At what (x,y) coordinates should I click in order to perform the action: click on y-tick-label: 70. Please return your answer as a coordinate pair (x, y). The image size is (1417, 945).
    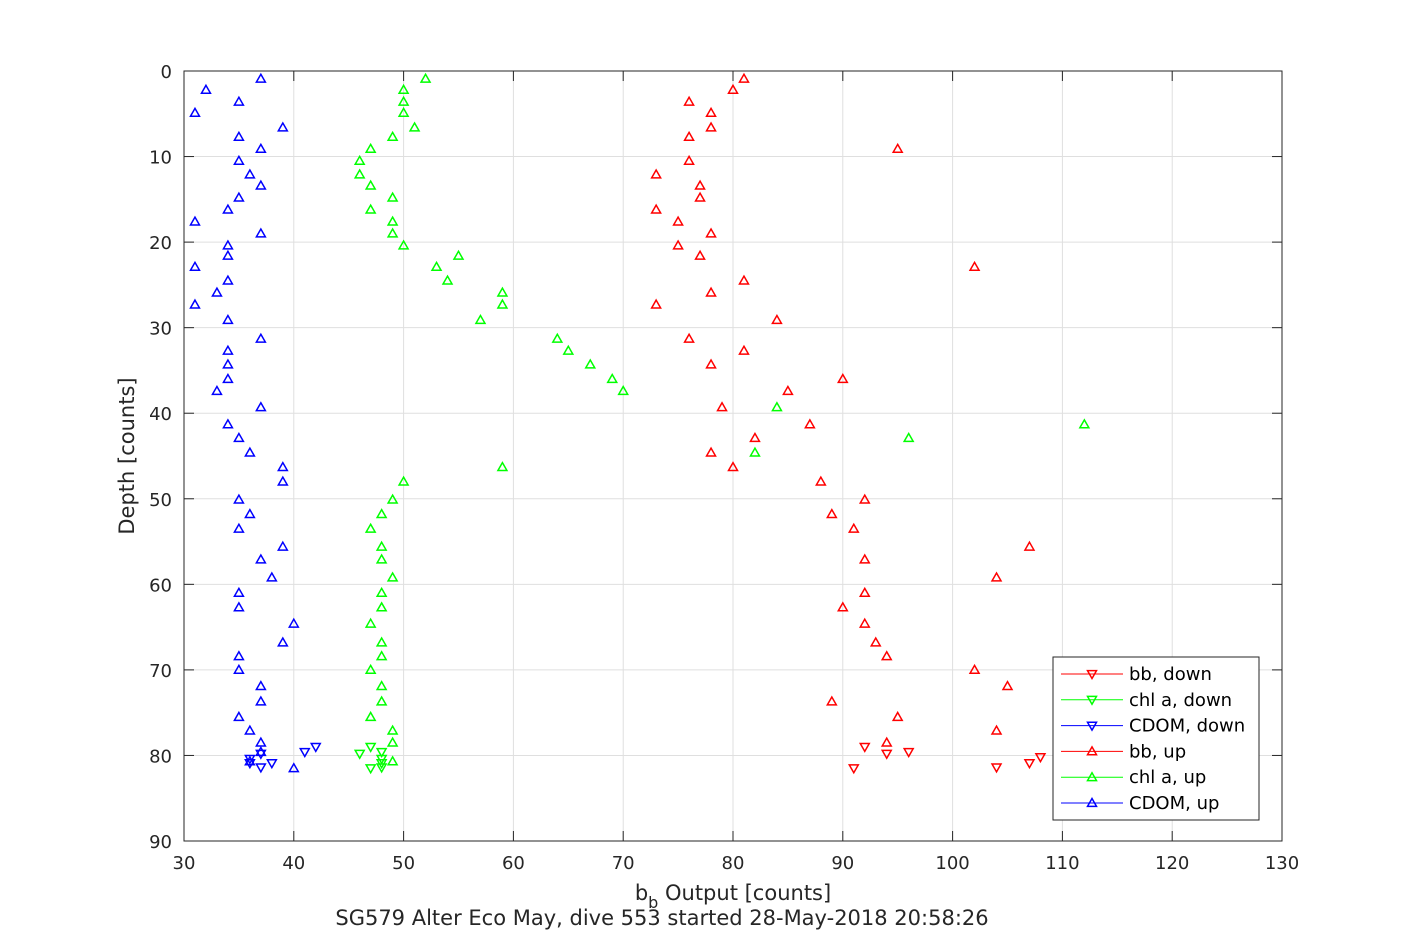
    Looking at the image, I should click on (160, 671).